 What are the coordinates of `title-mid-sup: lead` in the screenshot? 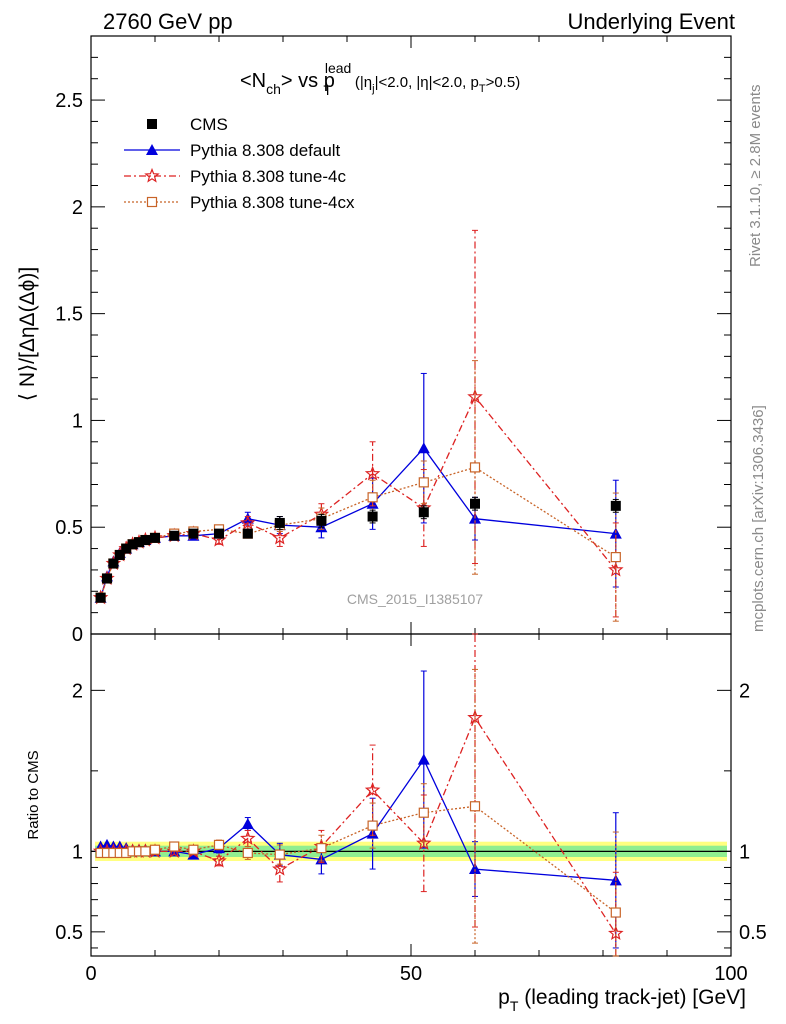 It's located at (338, 68).